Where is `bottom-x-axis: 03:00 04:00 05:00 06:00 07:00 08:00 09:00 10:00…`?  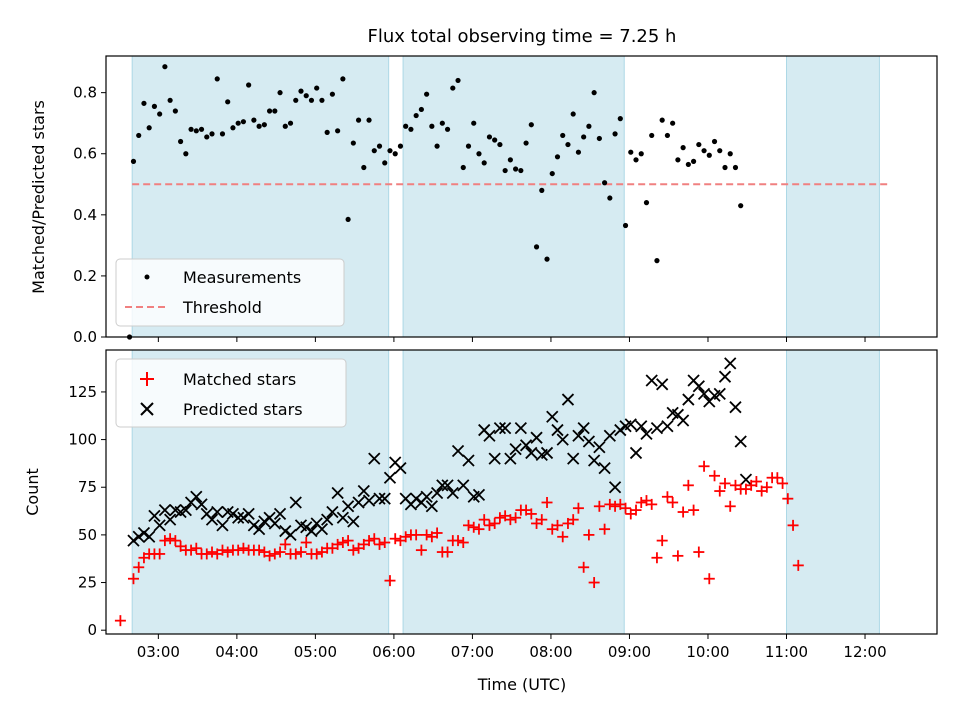 bottom-x-axis: 03:00 04:00 05:00 06:00 07:00 08:00 09:00 10:00… is located at coordinates (512, 647).